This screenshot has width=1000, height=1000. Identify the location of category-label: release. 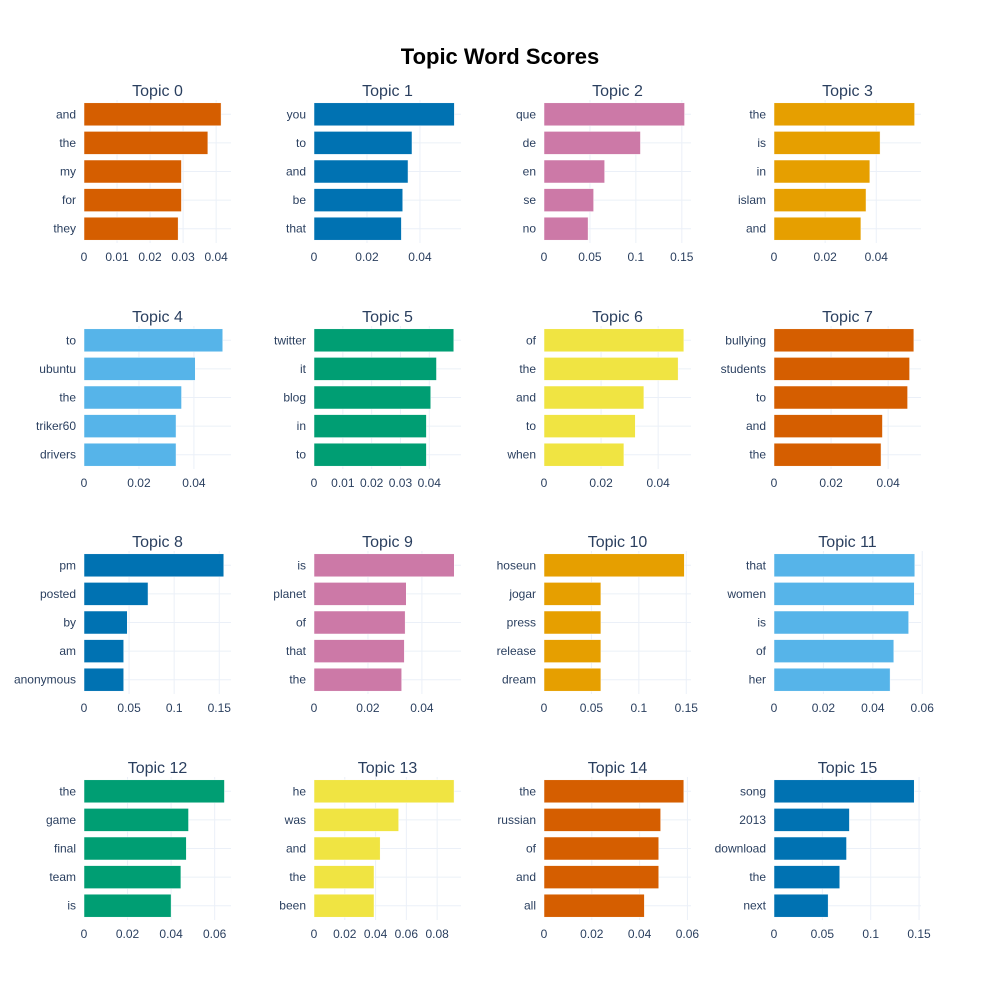
(517, 651).